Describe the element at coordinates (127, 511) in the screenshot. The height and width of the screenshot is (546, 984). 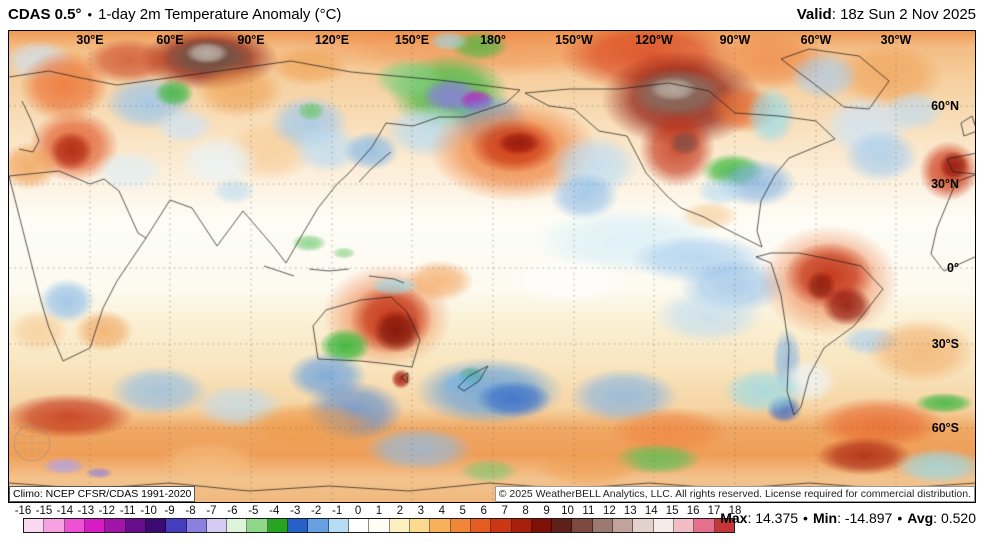
I see `colorbar-tick: -11` at that location.